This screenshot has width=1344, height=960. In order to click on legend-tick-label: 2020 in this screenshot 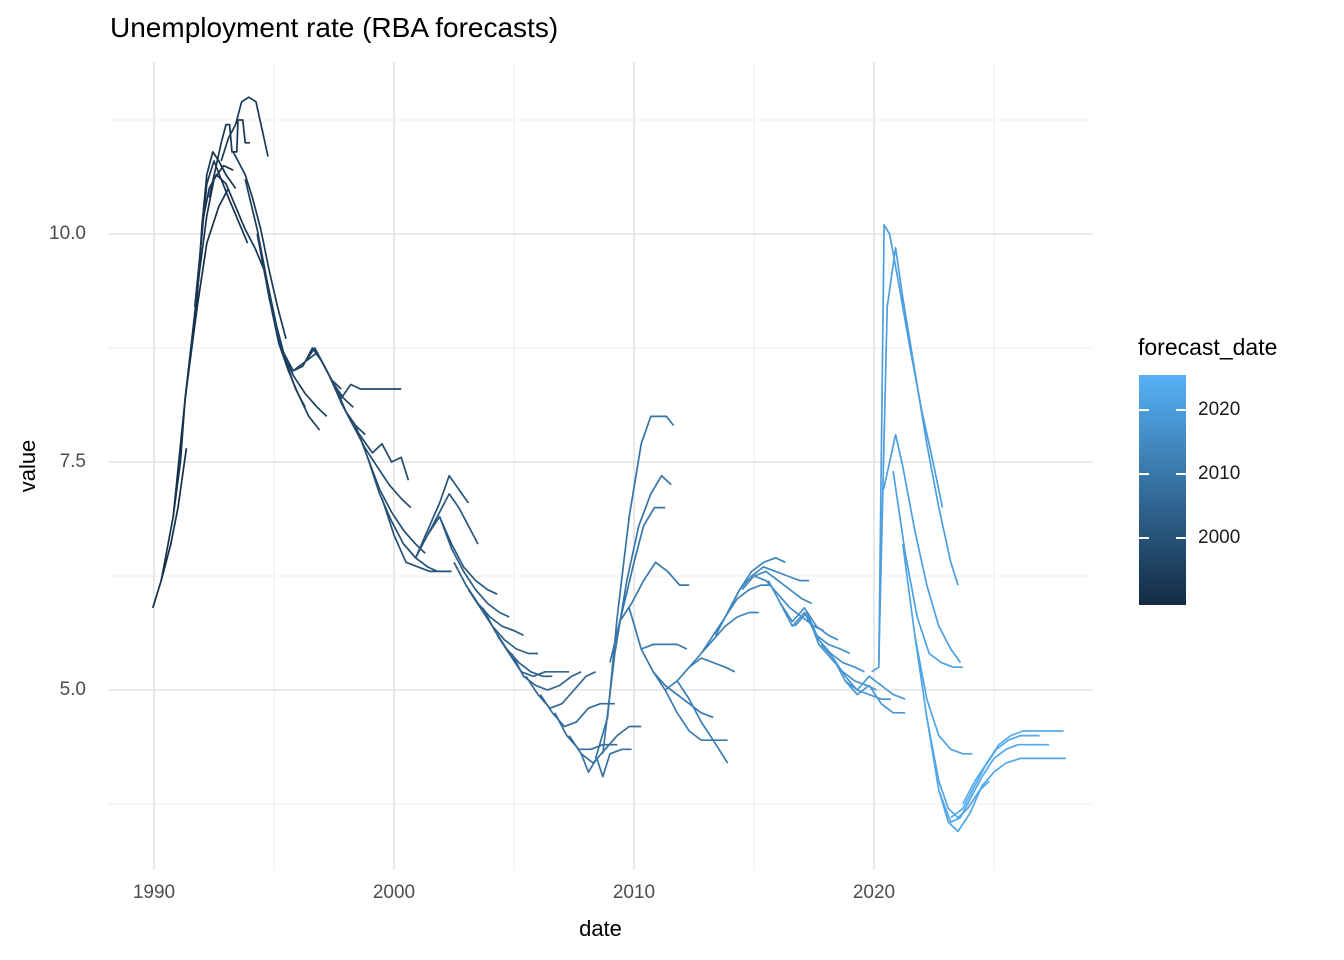, I will do `click(1219, 410)`.